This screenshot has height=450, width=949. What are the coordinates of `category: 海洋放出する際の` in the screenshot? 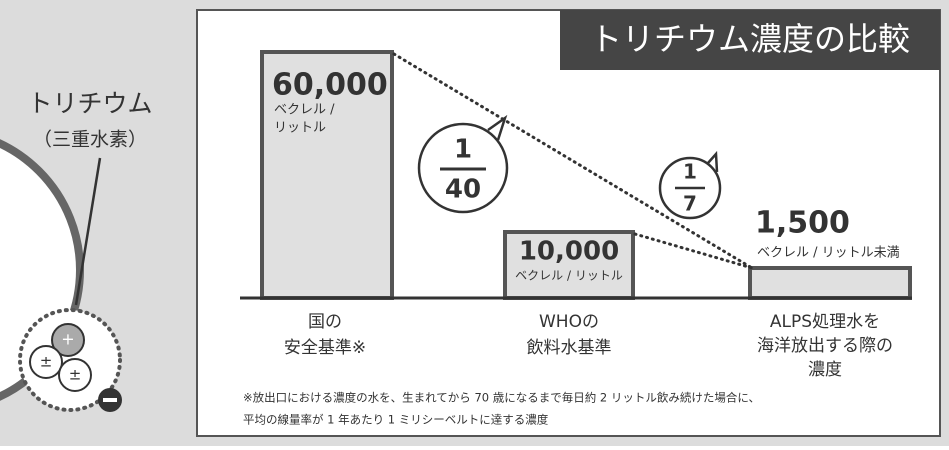 It's located at (825, 346).